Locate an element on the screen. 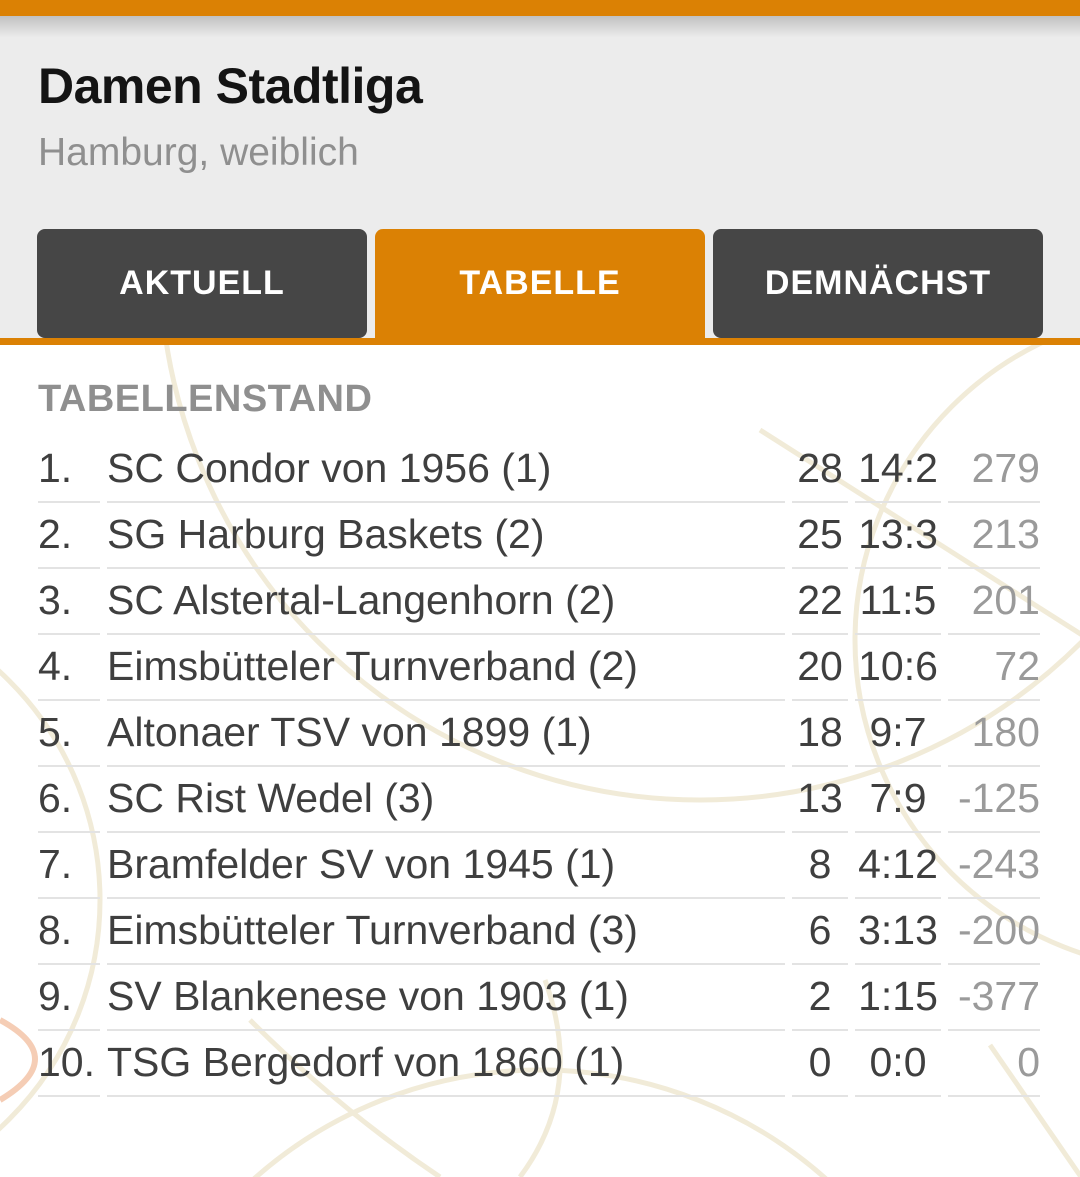 This screenshot has width=1080, height=1177. diff-cell: 201 is located at coordinates (994, 602).